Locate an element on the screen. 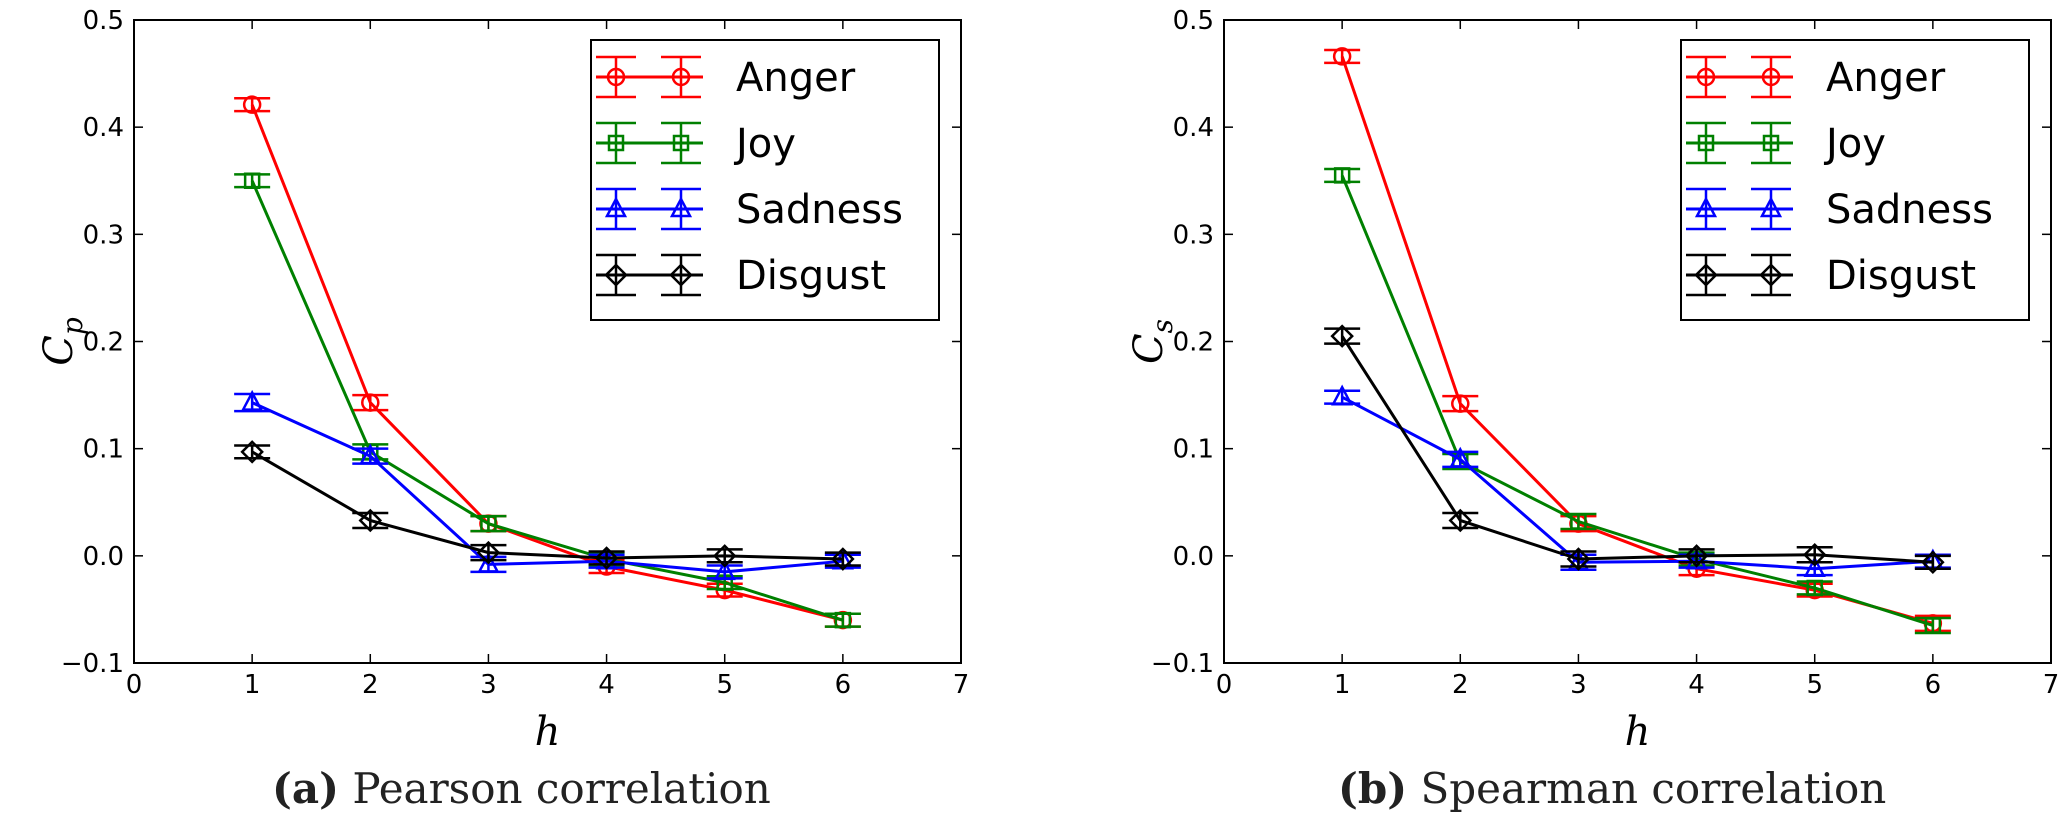 The height and width of the screenshot is (838, 2068). caption-b-text: Spearman correlation is located at coordinates (1653, 788).